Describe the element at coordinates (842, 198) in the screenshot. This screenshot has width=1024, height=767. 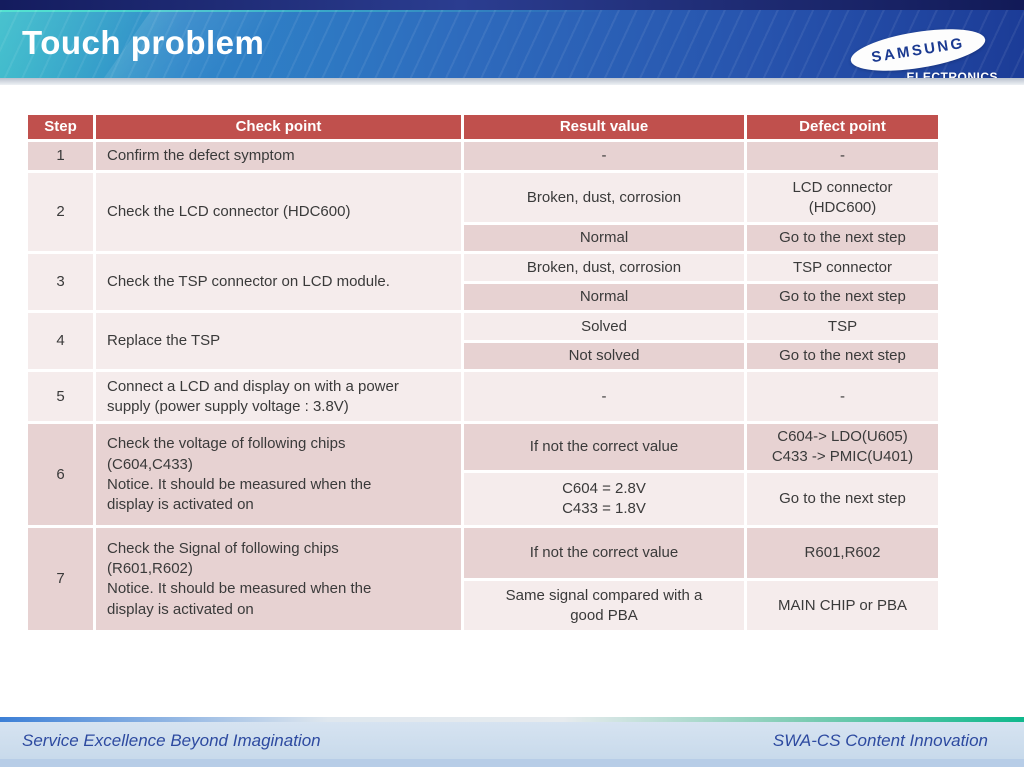
I see `defect-cell: LCD connector (HDC600)` at that location.